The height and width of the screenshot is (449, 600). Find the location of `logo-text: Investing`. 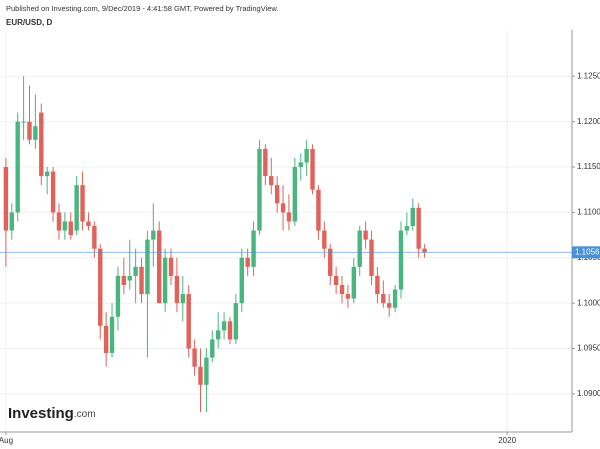

logo-text: Investing is located at coordinates (41, 413).